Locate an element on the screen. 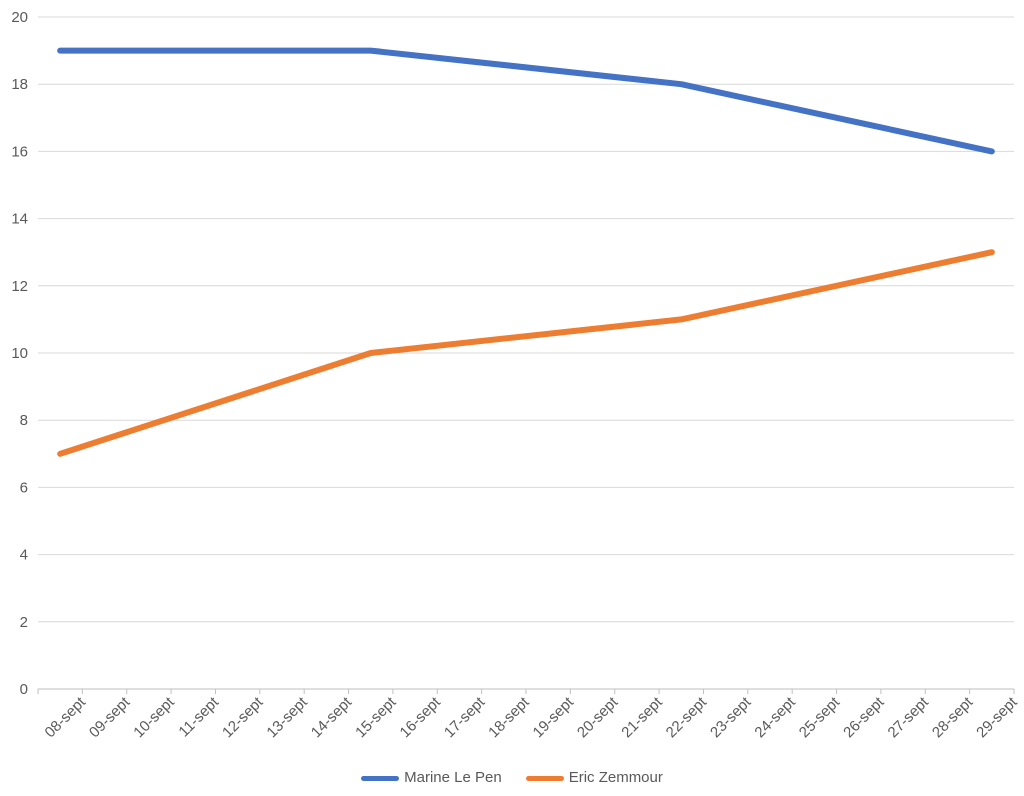  x-axis-label: 26-sept is located at coordinates (864, 717).